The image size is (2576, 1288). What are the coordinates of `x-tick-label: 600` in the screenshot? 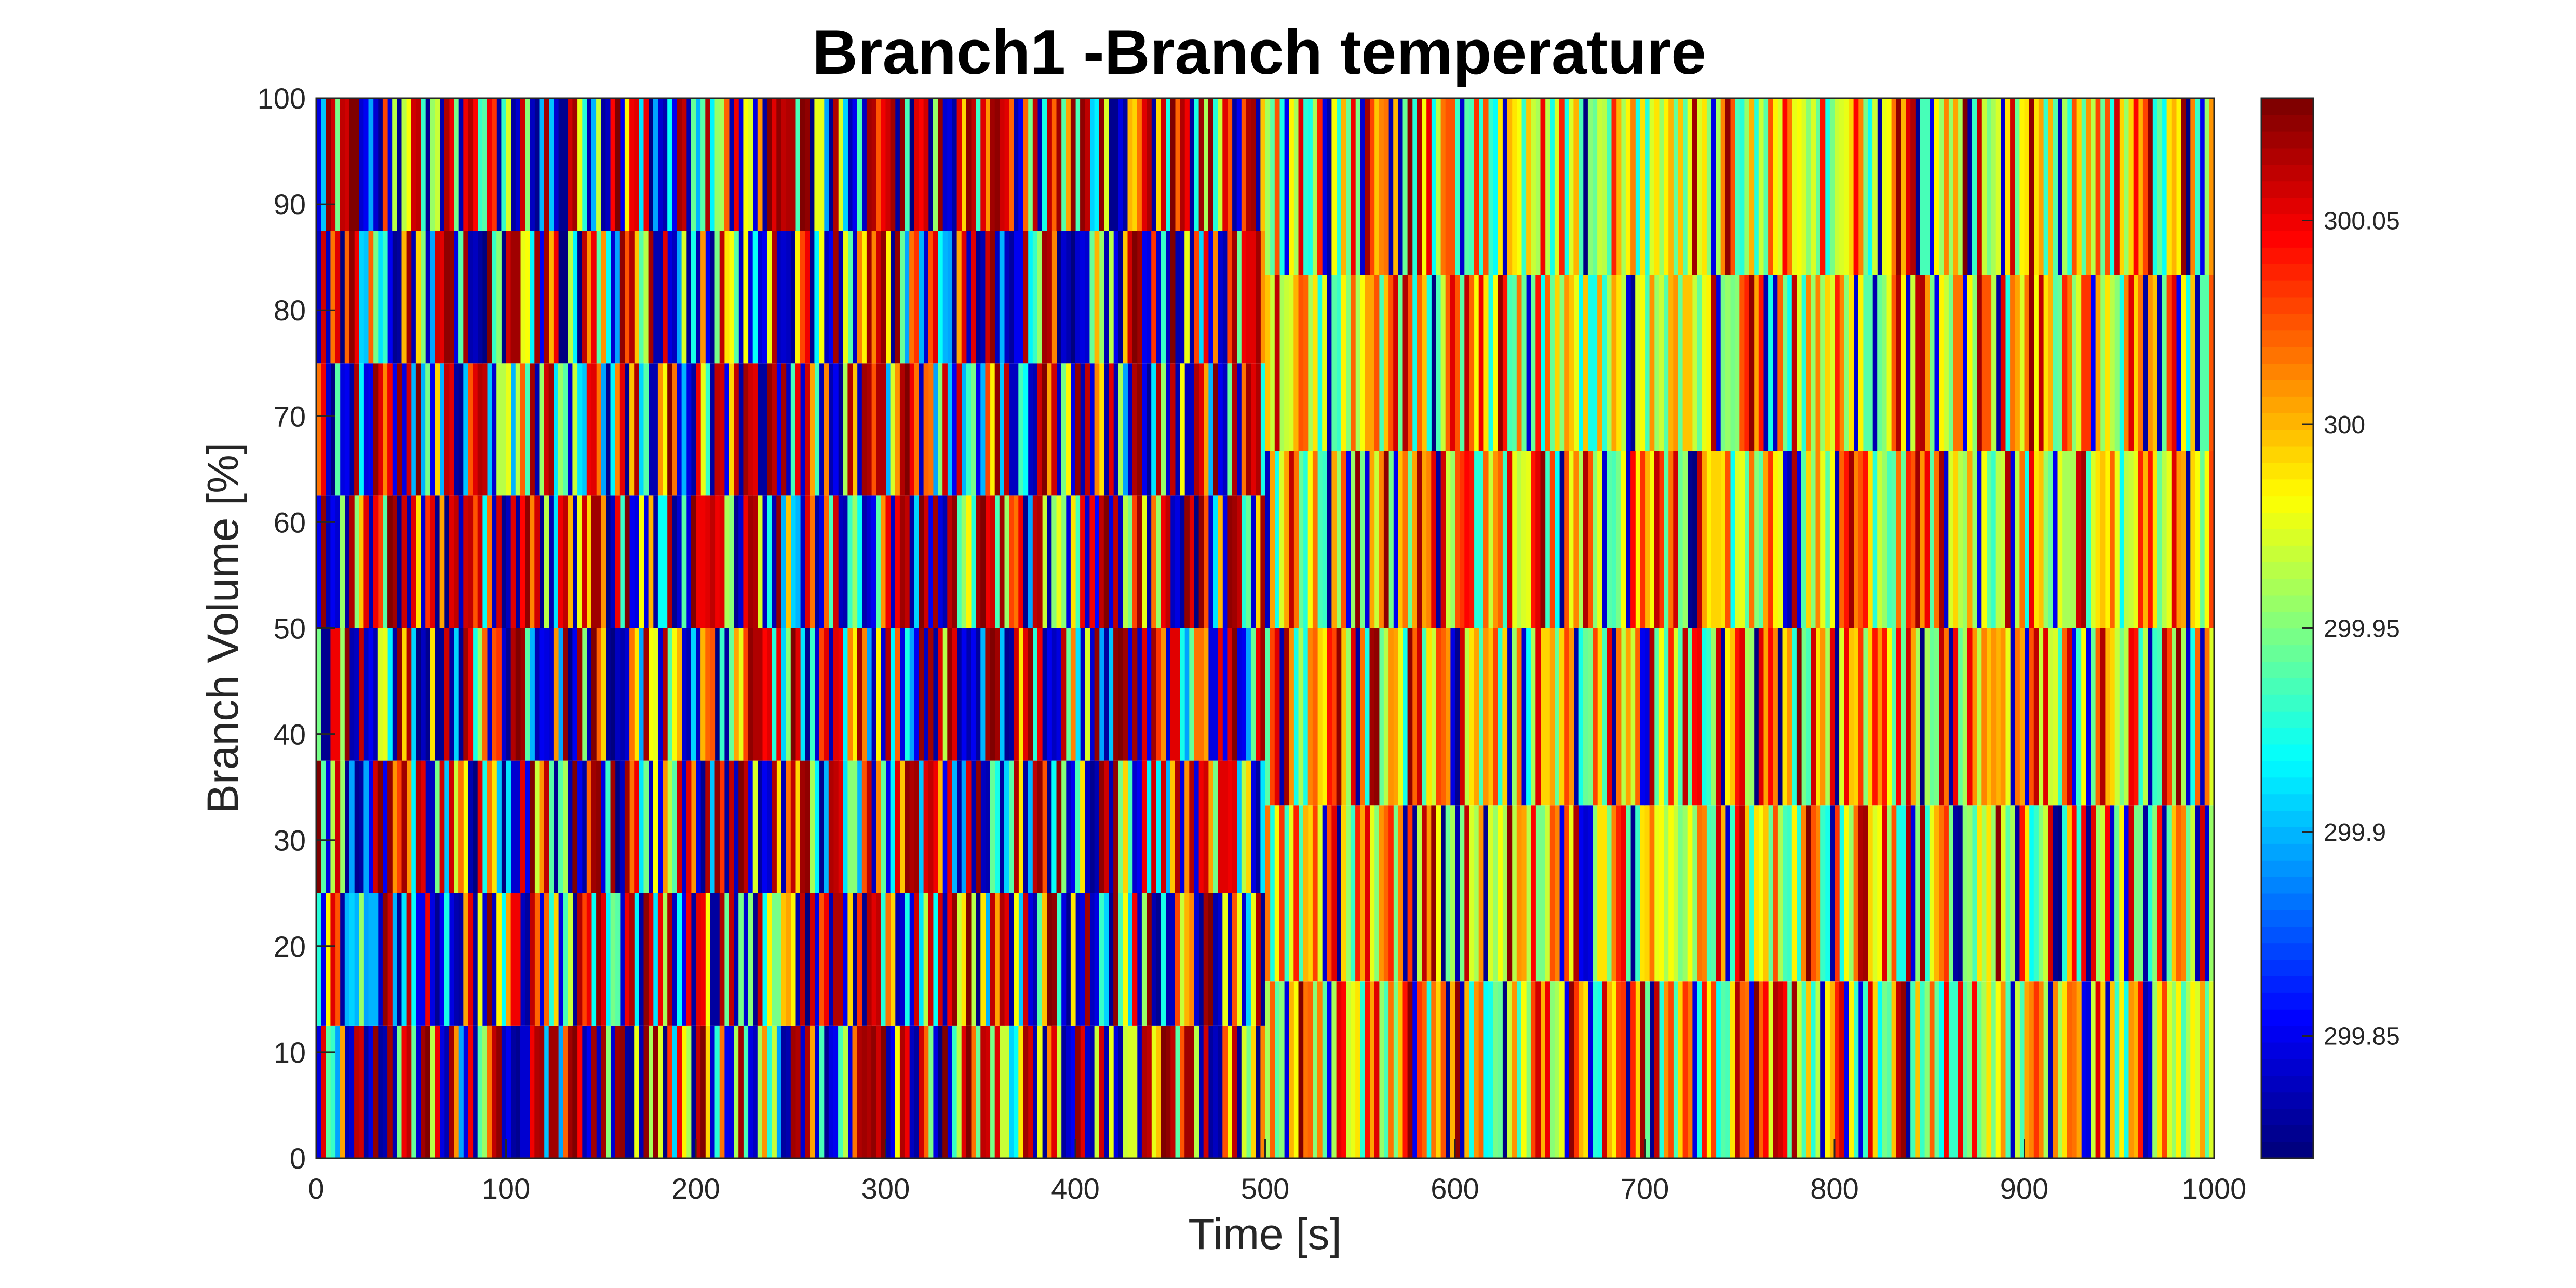 It's located at (1455, 1189).